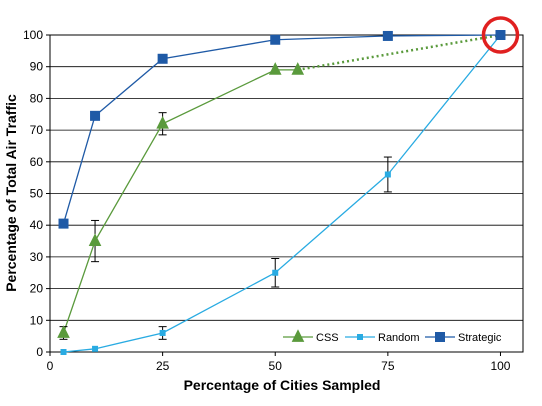  I want to click on y-tick-label: 80, so click(37, 98).